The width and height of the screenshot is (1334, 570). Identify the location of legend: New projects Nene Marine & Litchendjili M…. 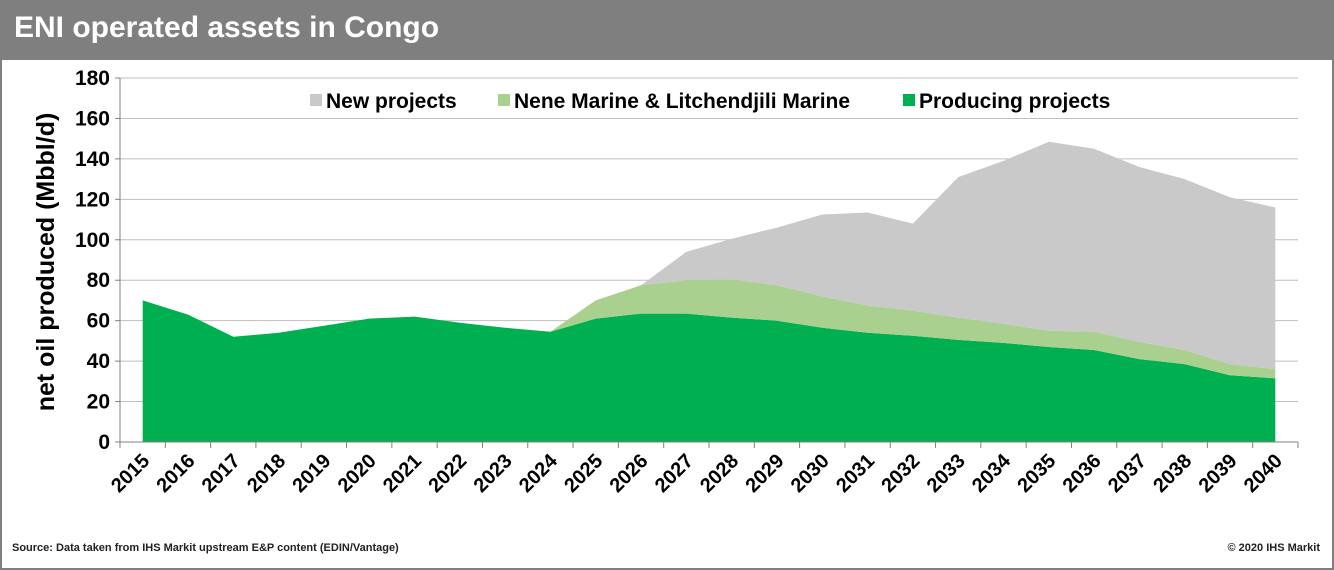
(710, 101).